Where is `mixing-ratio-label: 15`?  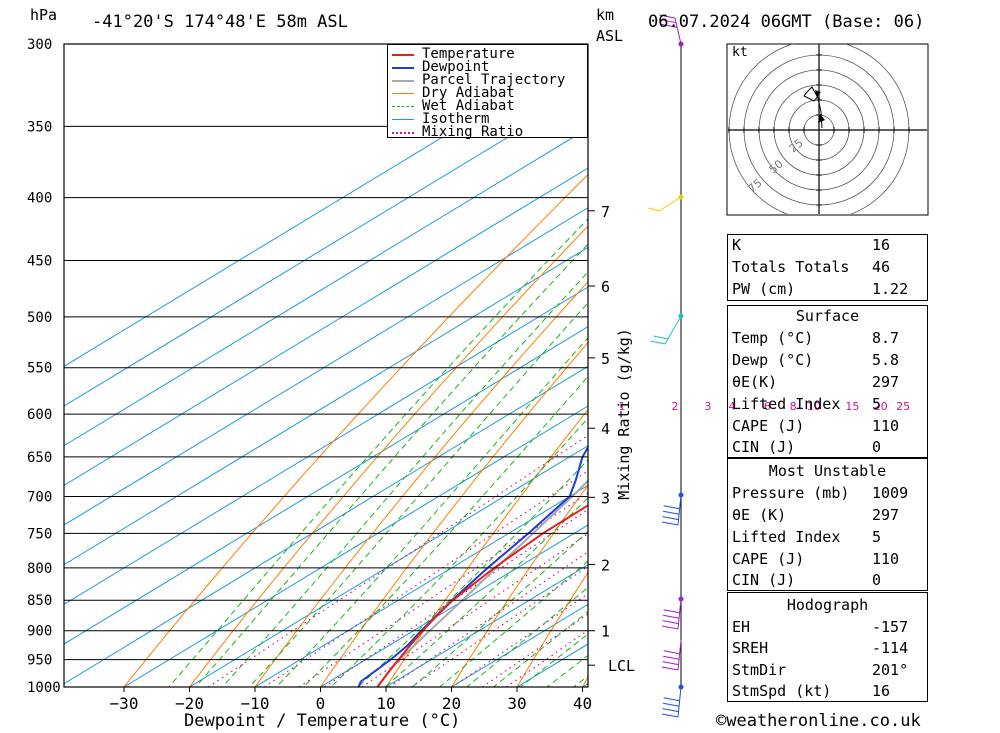
mixing-ratio-label: 15 is located at coordinates (852, 406).